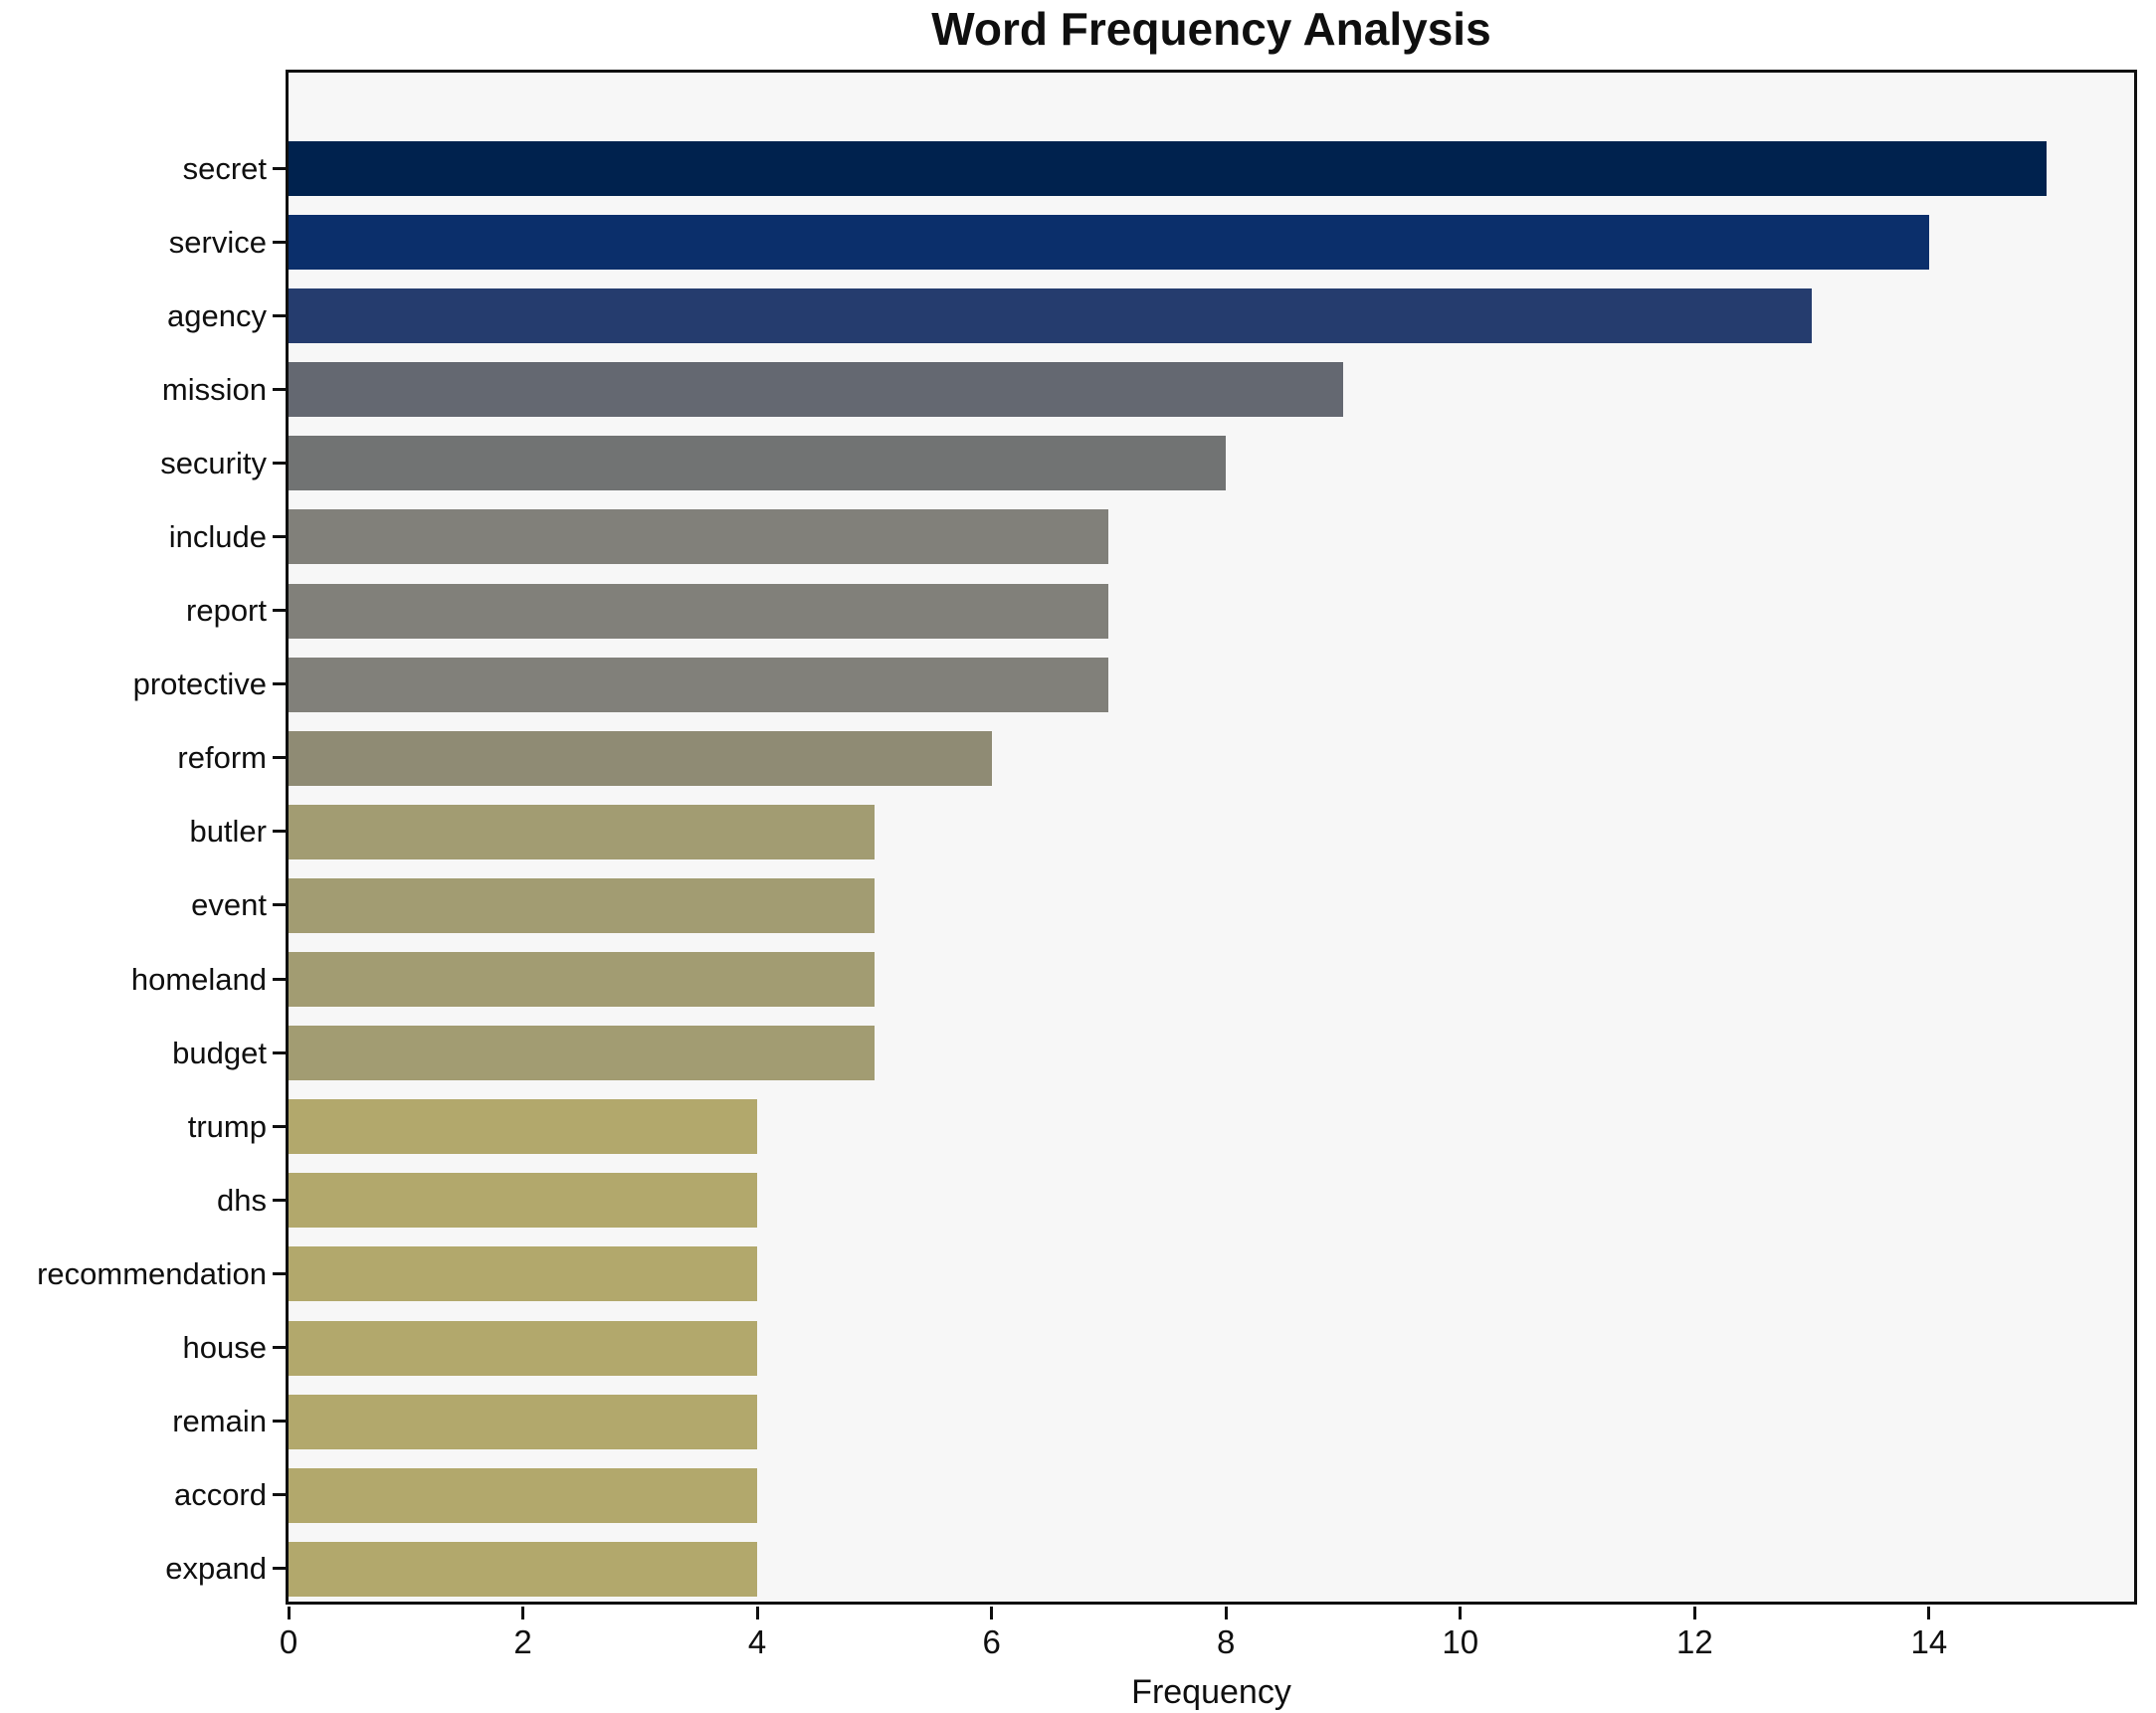 The image size is (2156, 1713). What do you see at coordinates (1153, 1421) in the screenshot?
I see `bar-row: remain` at bounding box center [1153, 1421].